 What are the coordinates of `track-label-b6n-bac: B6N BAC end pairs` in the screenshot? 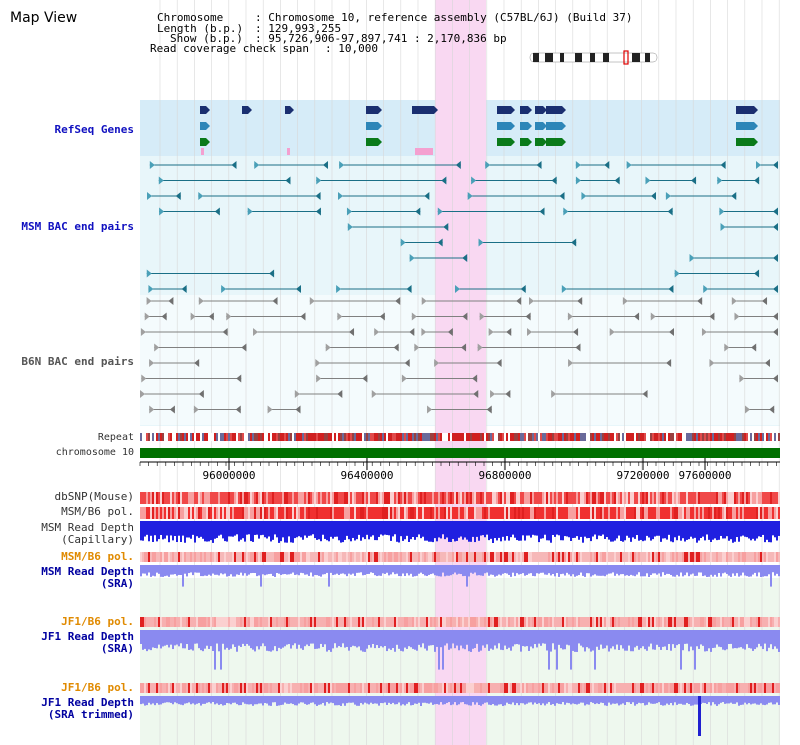 It's located at (77, 361).